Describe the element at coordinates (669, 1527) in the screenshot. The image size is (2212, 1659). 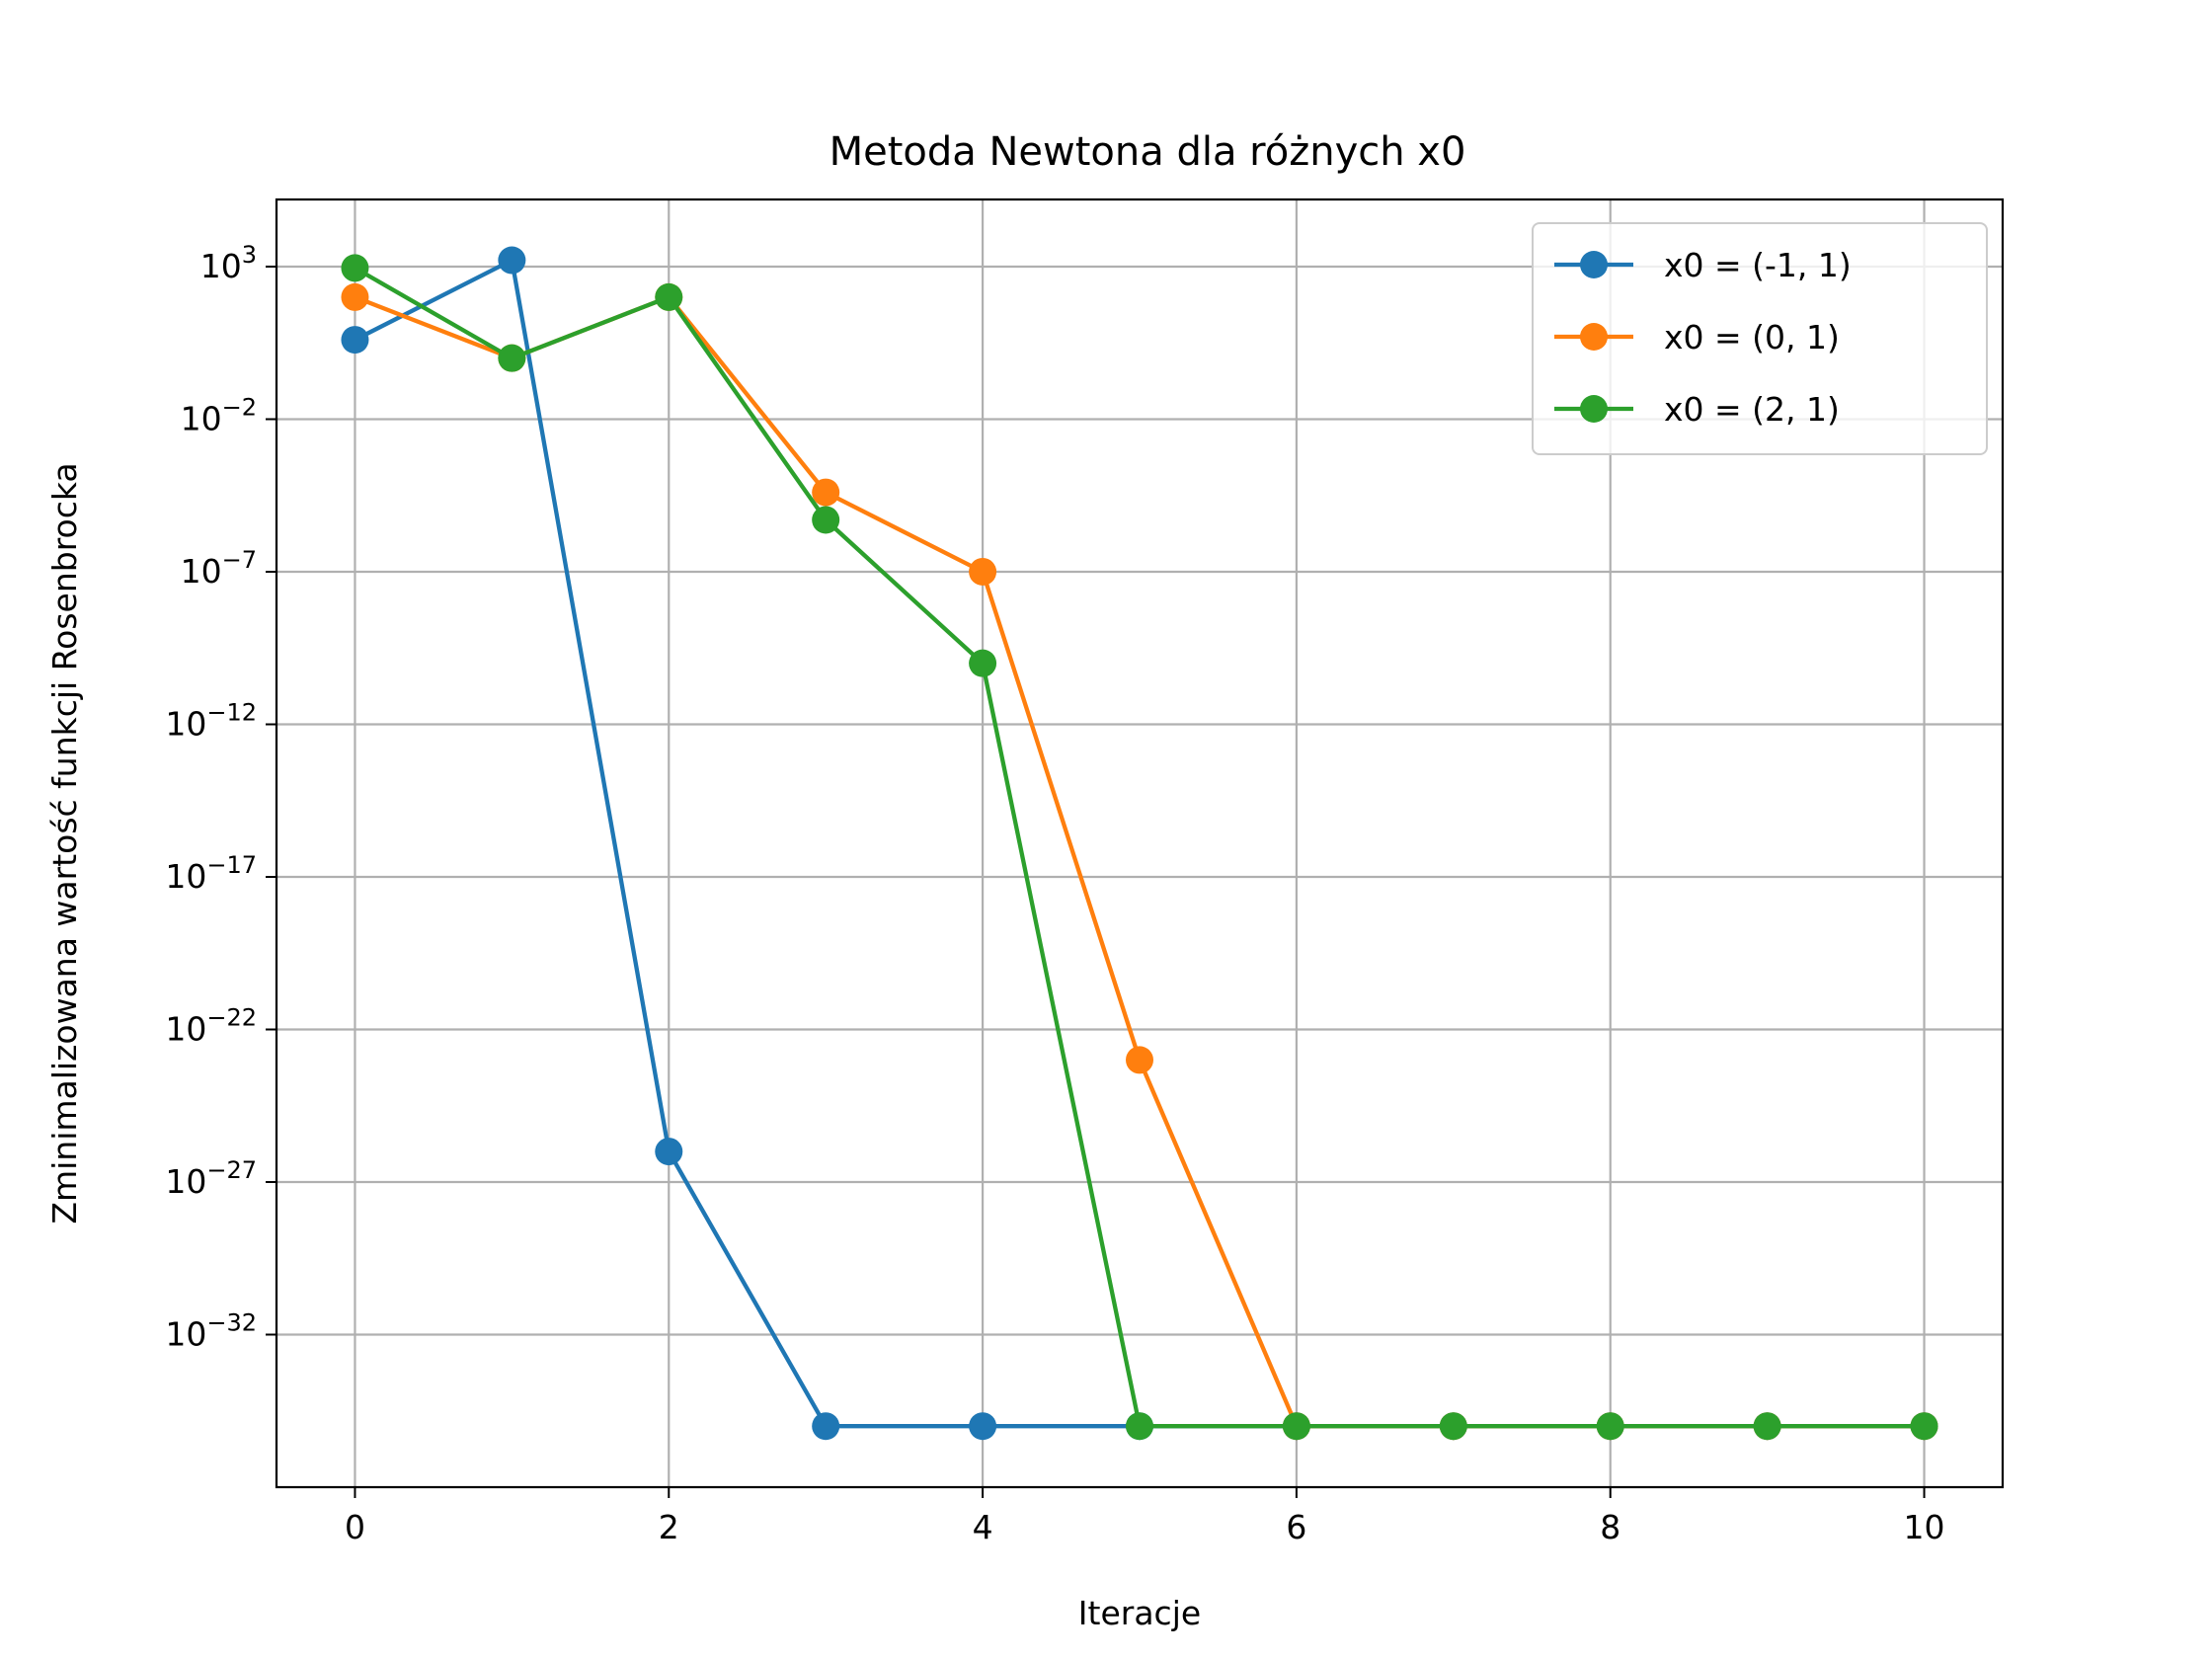
I see `x-tick-label: 2` at that location.